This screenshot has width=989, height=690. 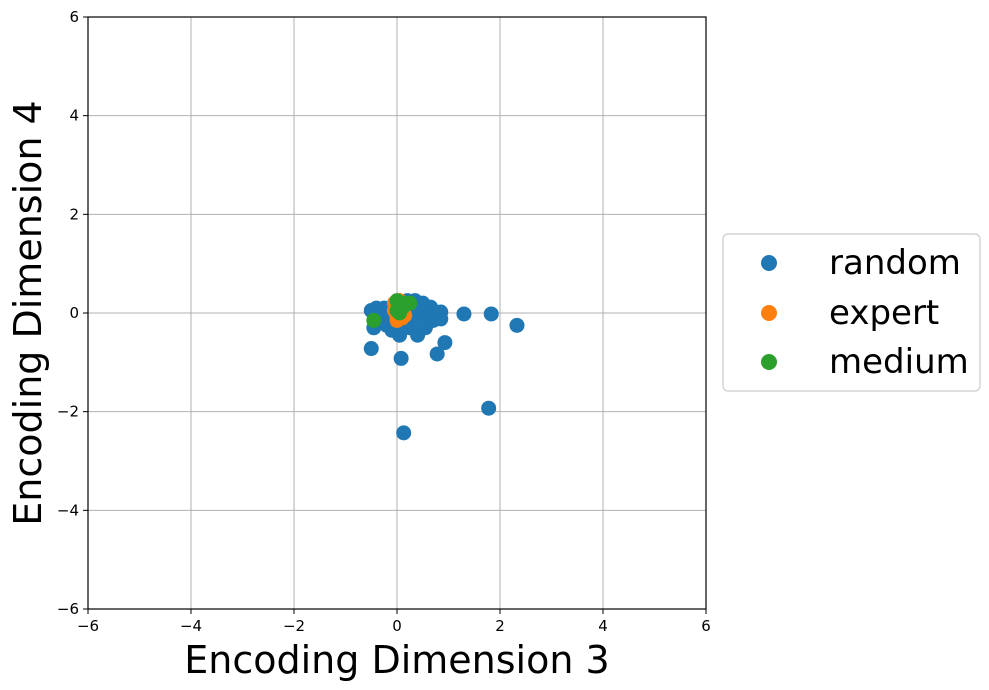 What do you see at coordinates (191, 626) in the screenshot?
I see `x-tick-label: −4` at bounding box center [191, 626].